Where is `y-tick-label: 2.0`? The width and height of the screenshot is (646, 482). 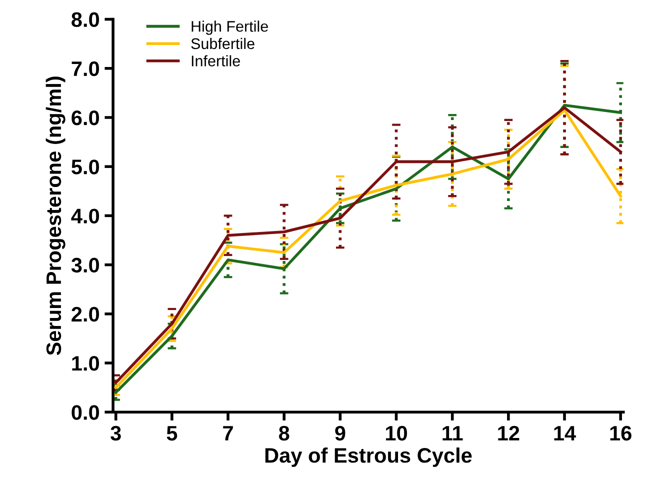
y-tick-label: 2.0 is located at coordinates (86, 314).